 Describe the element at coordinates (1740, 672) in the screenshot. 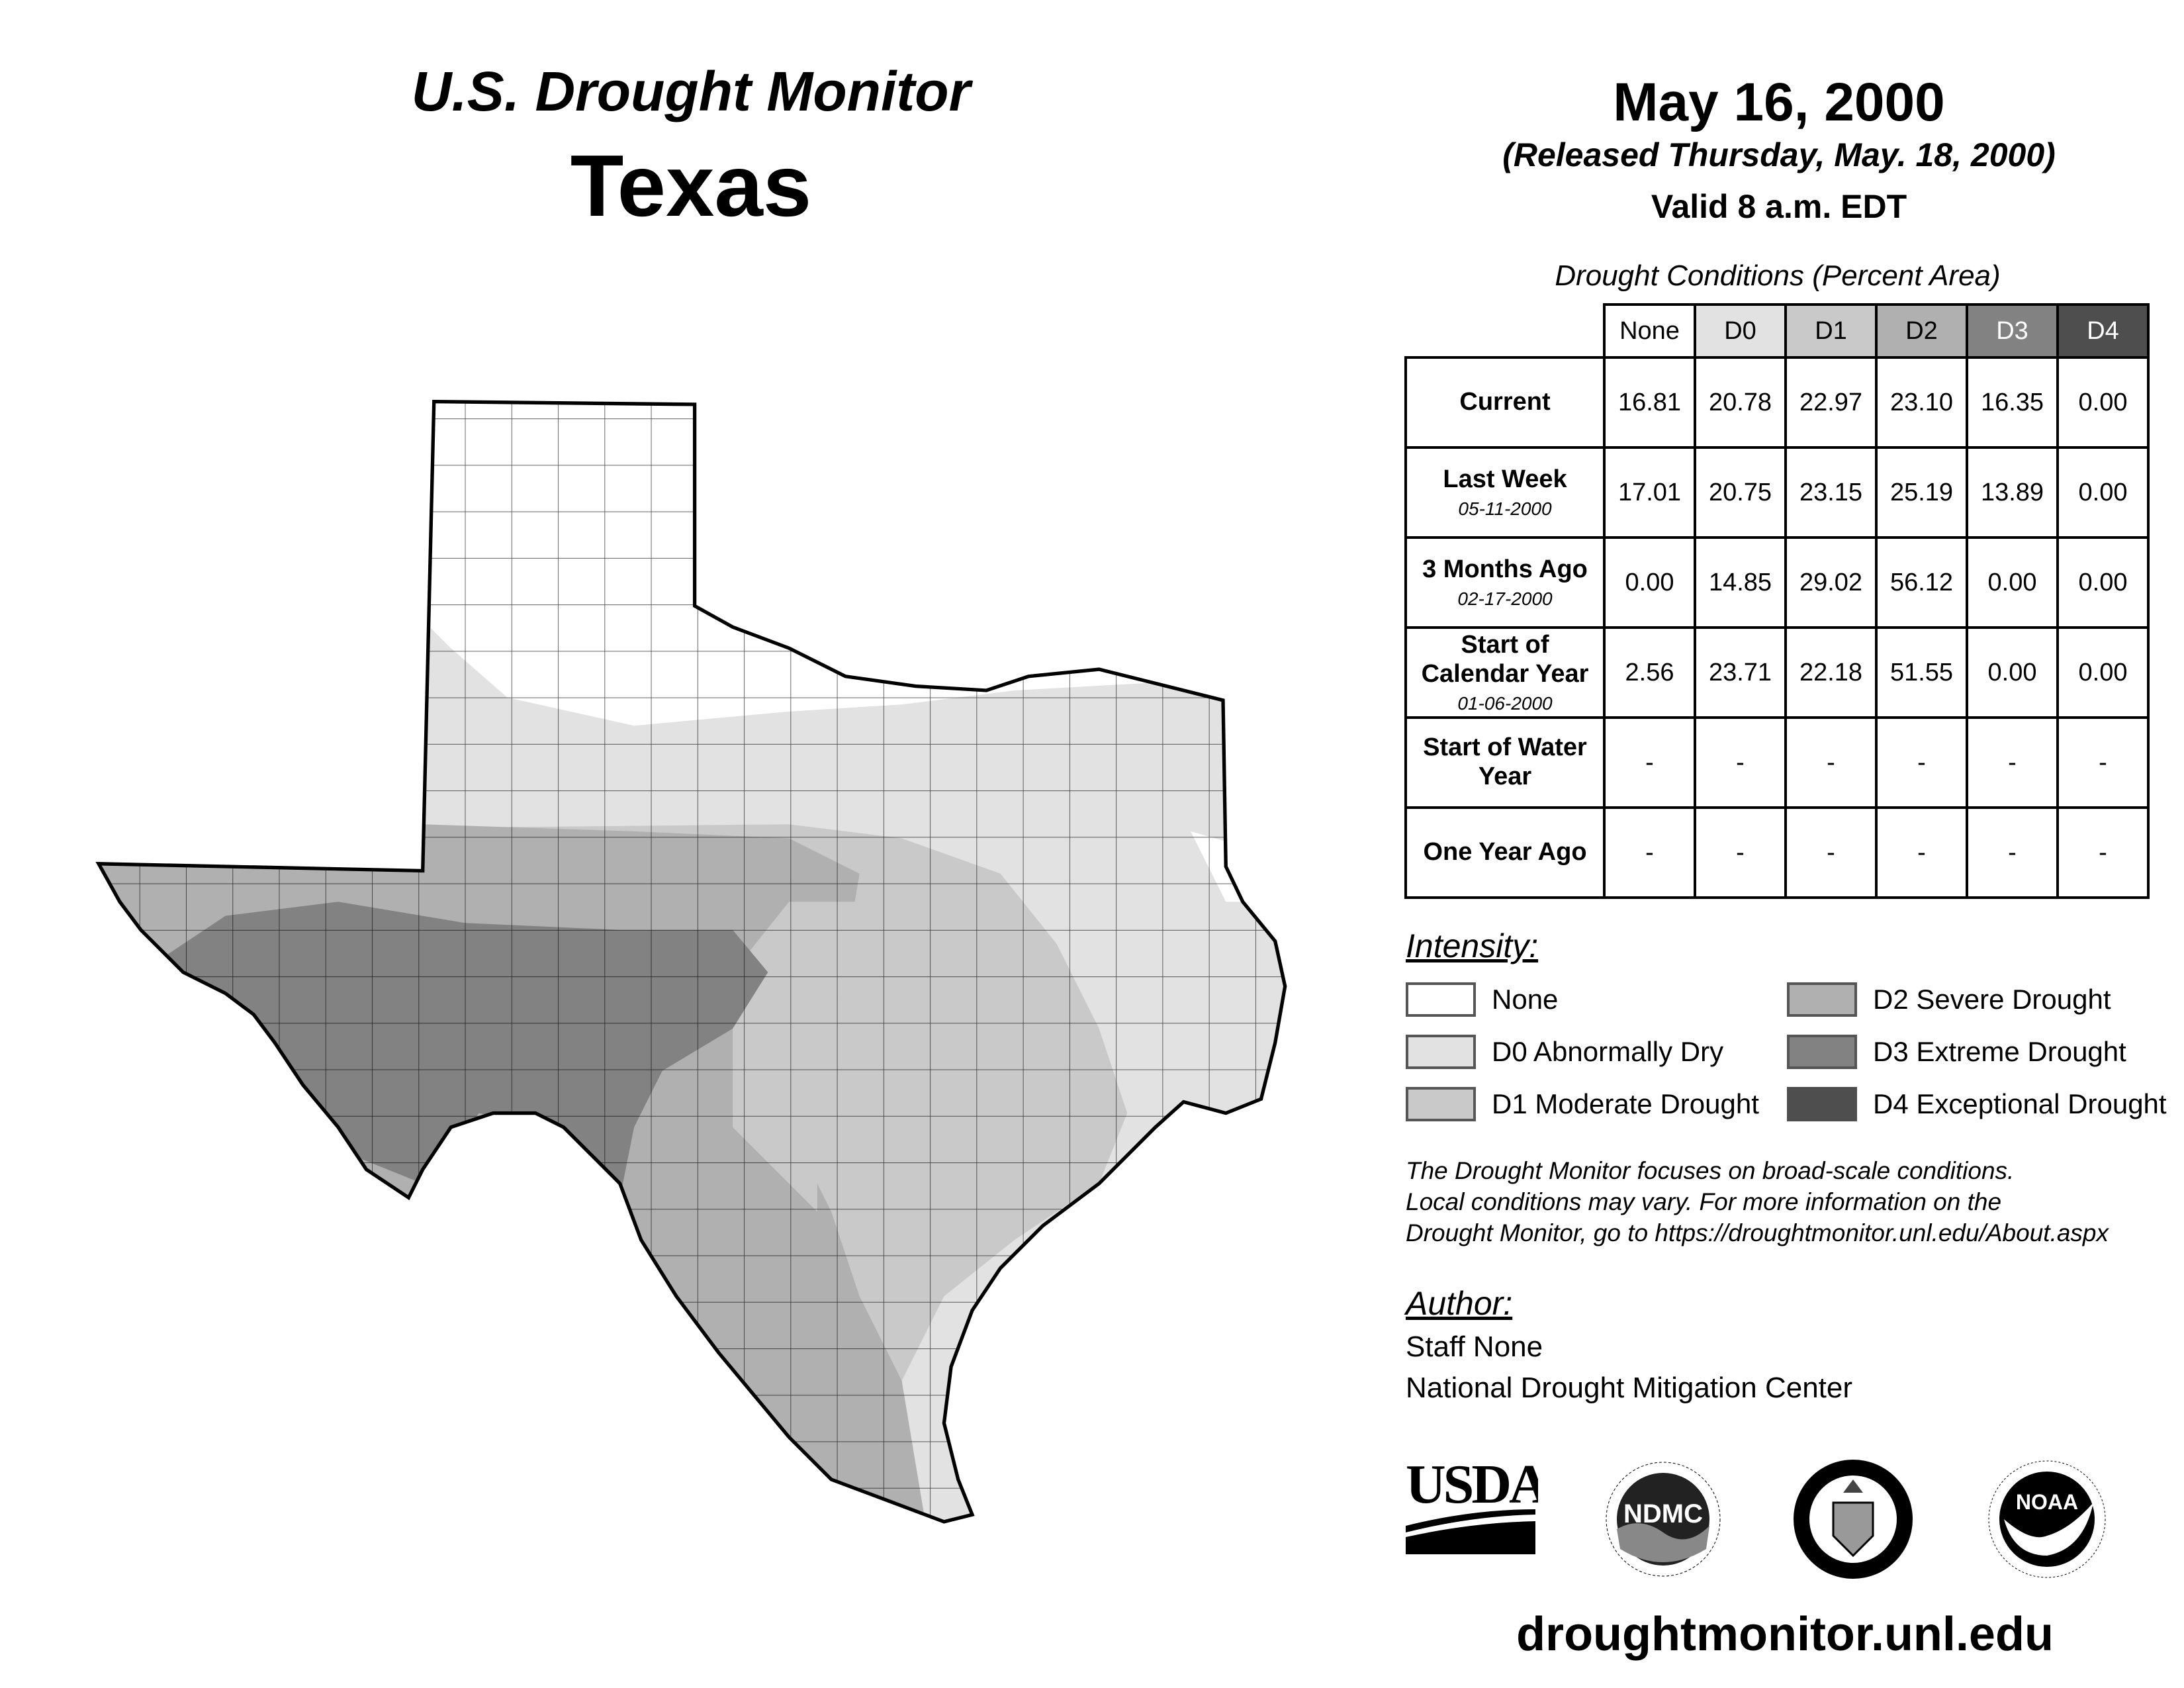

I see `table-cell: 23.71` at that location.